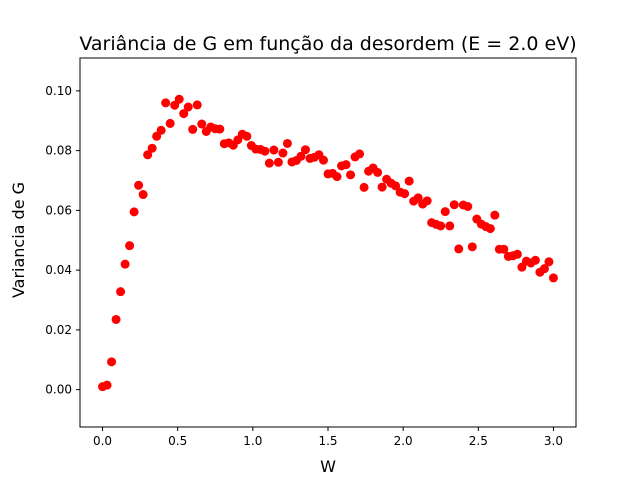  Describe the element at coordinates (327, 441) in the screenshot. I see `x-tick-label: 1.5` at that location.